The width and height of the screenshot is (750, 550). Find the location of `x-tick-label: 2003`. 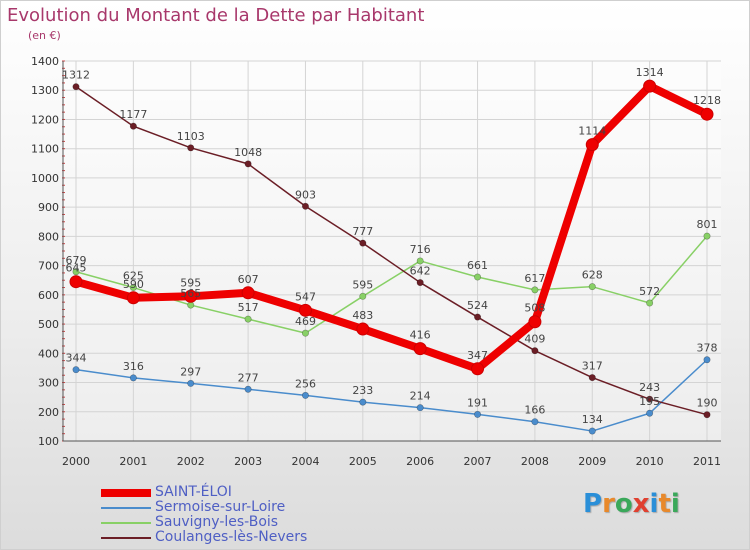

x-tick-label: 2003 is located at coordinates (248, 461).